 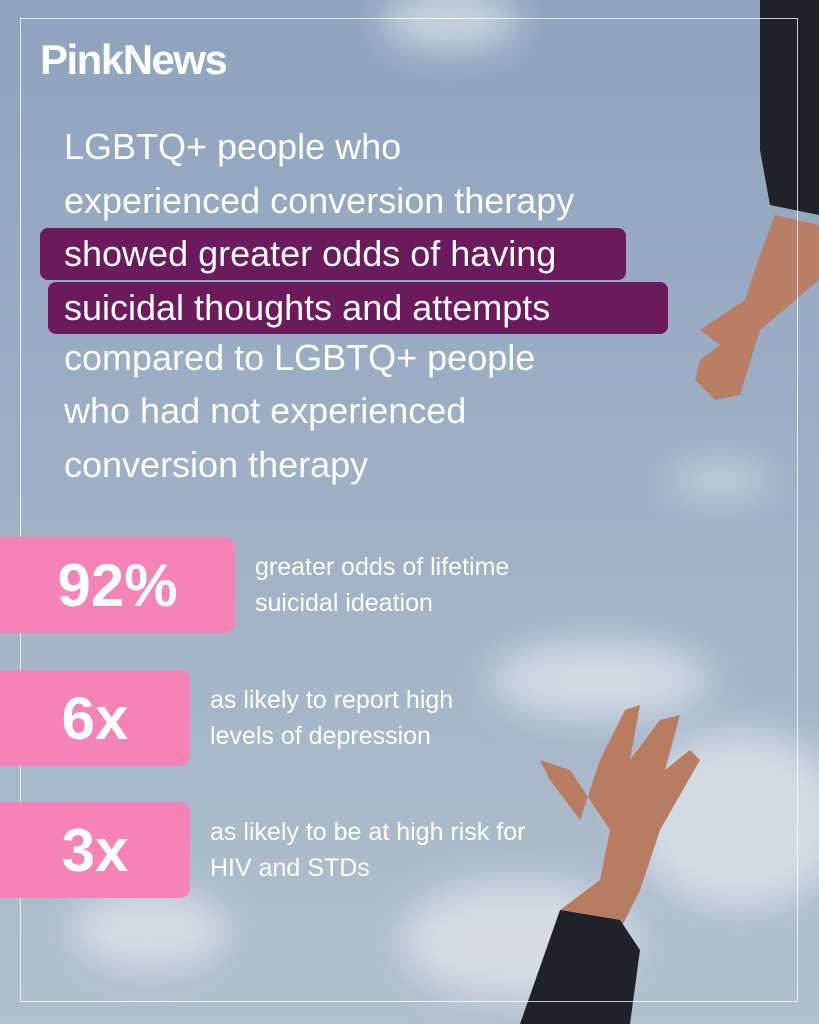 What do you see at coordinates (300, 357) in the screenshot?
I see `headline-line: compared to LGBTQ+ people` at bounding box center [300, 357].